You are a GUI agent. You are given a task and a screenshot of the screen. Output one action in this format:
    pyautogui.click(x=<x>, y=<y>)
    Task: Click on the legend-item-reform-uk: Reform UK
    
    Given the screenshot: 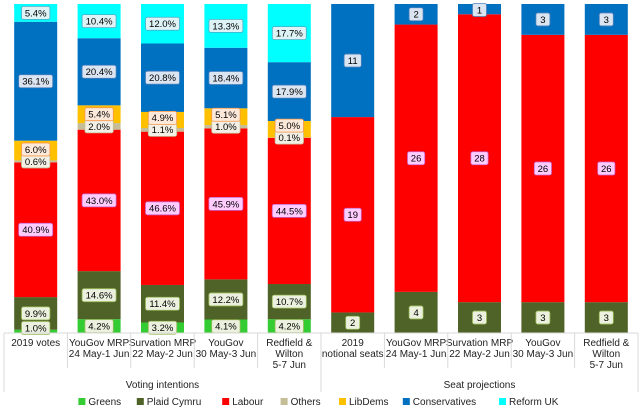 What is the action you would take?
    pyautogui.click(x=529, y=402)
    